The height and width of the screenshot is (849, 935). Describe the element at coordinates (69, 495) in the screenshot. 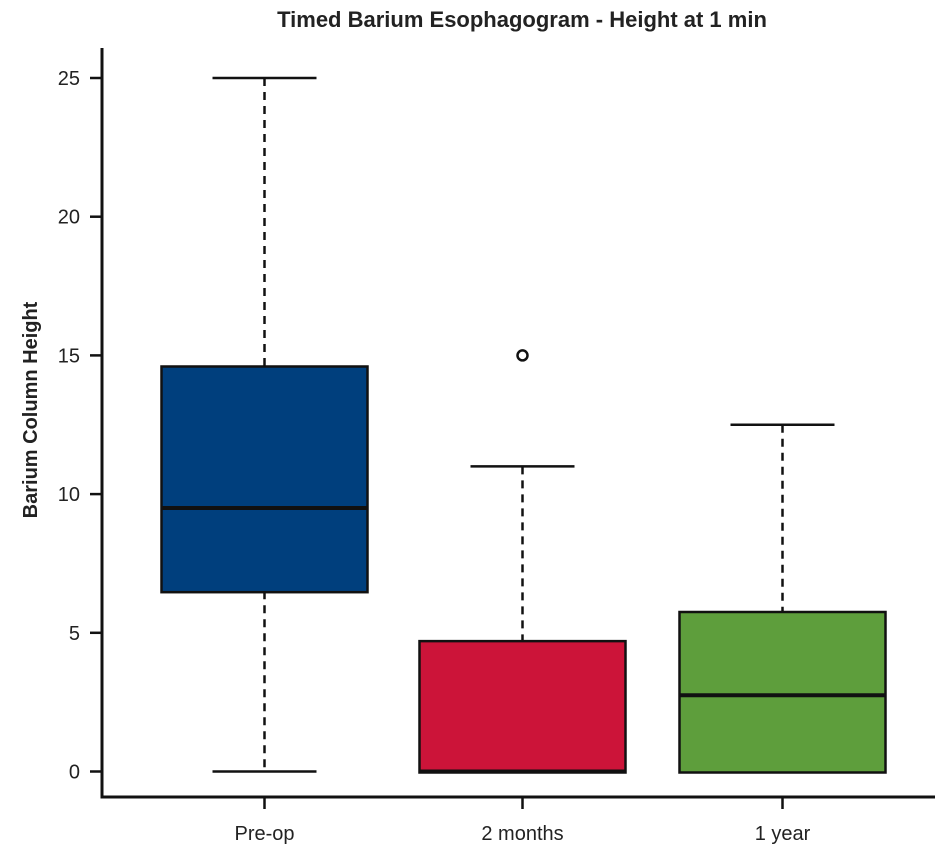

I see `y-tick-label: 10` at that location.